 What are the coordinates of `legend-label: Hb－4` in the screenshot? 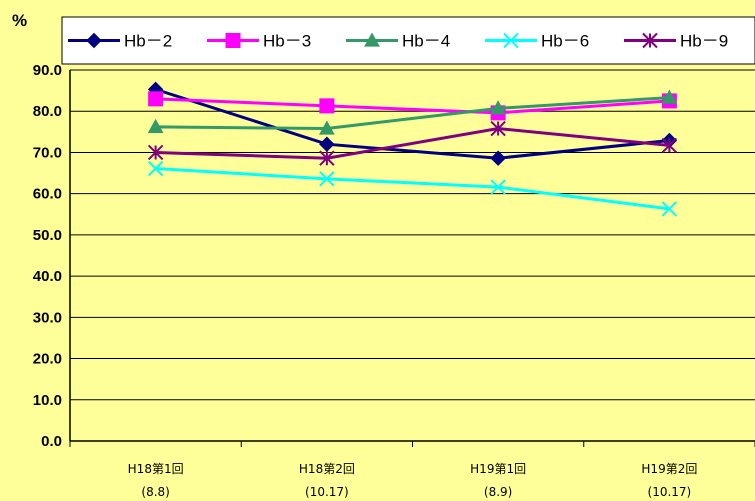 It's located at (426, 41).